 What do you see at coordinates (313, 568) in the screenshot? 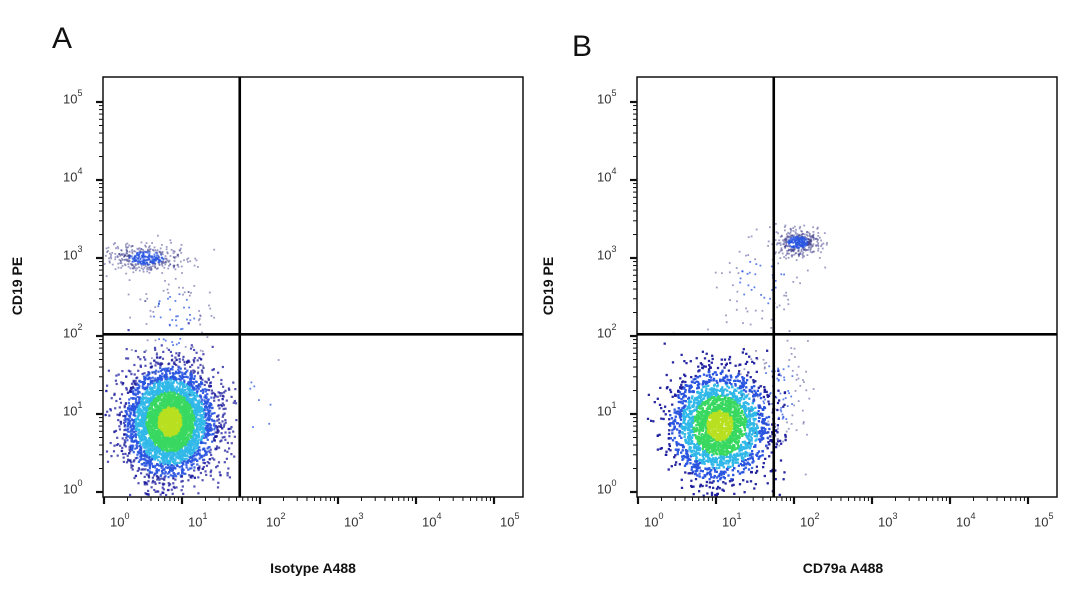
I see `panel-a-x-axis-label: Isotype A488` at bounding box center [313, 568].